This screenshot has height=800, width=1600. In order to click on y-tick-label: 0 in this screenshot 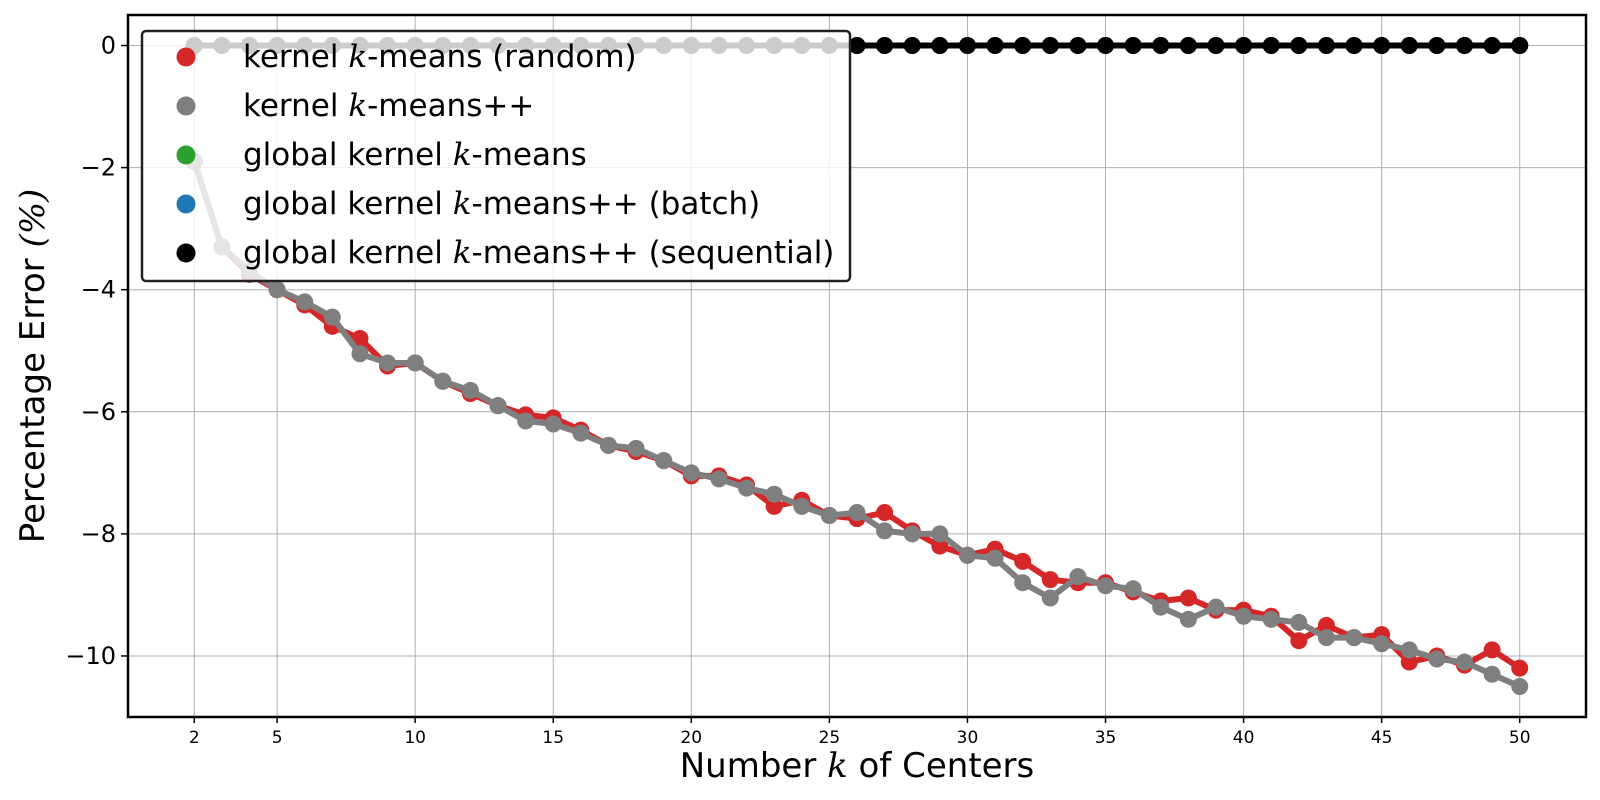, I will do `click(108, 46)`.